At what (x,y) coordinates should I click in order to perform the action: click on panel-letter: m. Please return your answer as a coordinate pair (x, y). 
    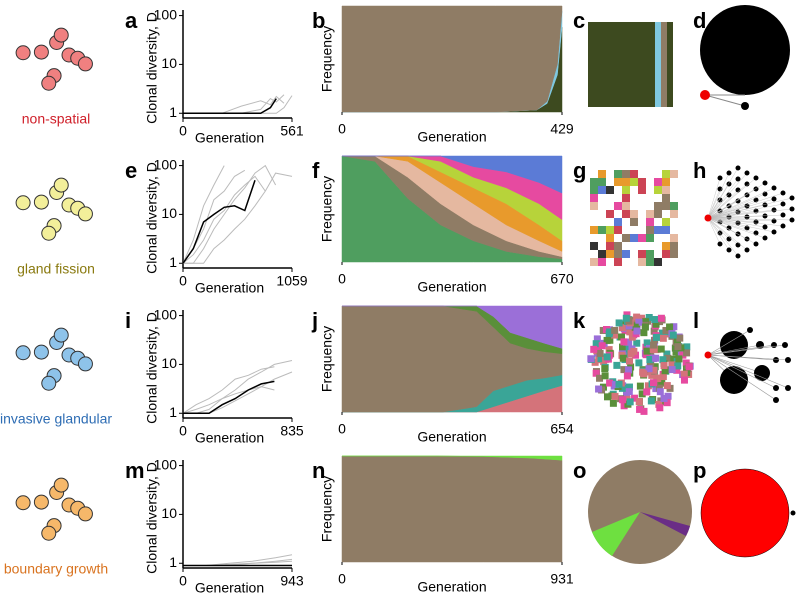
    Looking at the image, I should click on (135, 470).